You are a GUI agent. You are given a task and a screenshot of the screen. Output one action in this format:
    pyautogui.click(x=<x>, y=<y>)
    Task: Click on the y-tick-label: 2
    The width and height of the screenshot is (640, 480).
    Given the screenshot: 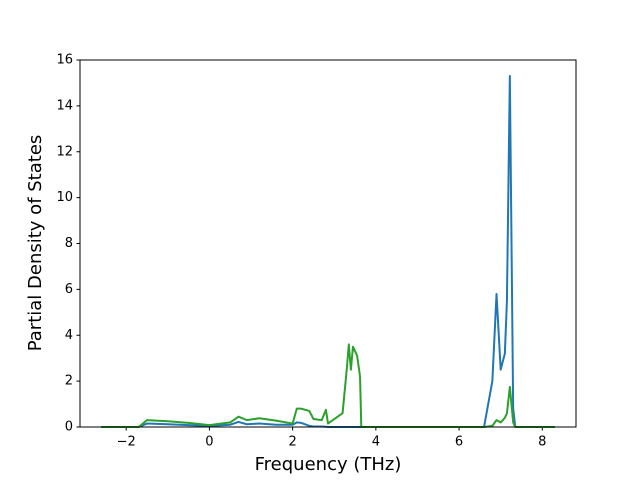 What is the action you would take?
    pyautogui.click(x=69, y=381)
    